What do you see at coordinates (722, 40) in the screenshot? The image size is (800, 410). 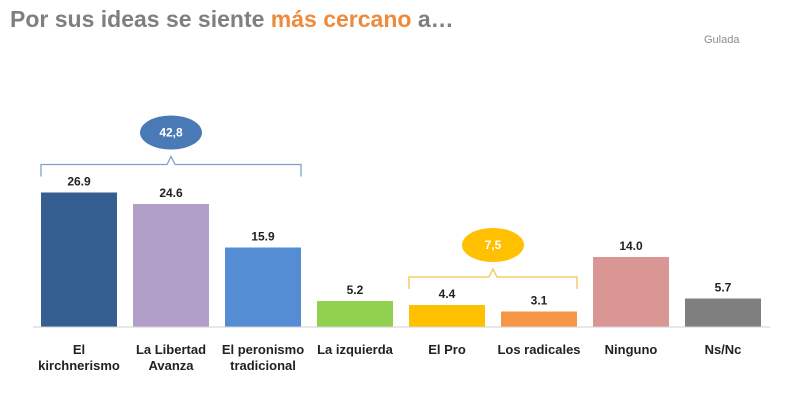 I see `source-label: Gulada` at bounding box center [722, 40].